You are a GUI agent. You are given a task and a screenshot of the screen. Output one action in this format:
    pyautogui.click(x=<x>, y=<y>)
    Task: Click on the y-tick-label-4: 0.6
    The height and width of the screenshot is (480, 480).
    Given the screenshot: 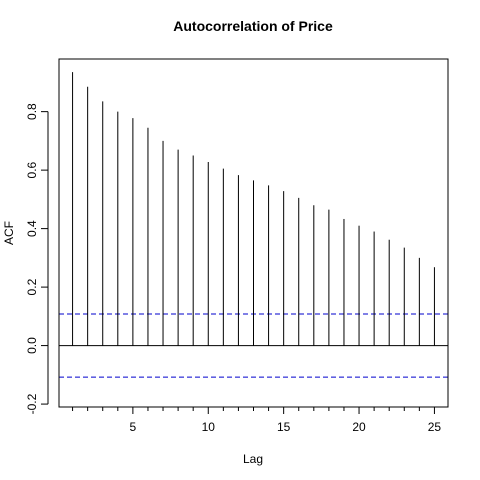 What is the action you would take?
    pyautogui.click(x=32, y=169)
    